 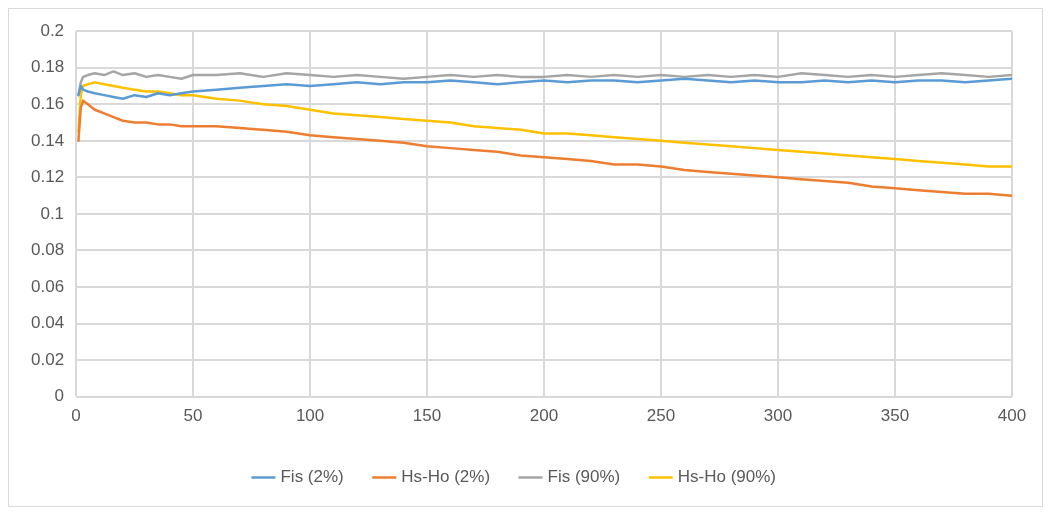 I want to click on x-tick-label: 0, so click(x=76, y=416).